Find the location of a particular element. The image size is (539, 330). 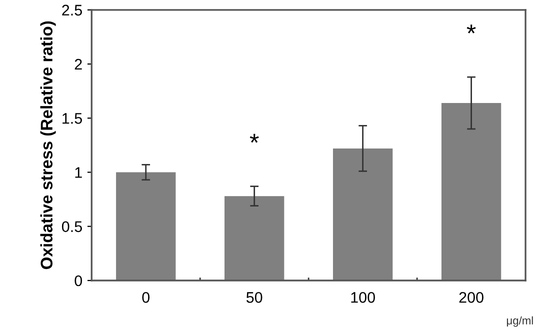

y-tick-label: 1.5 is located at coordinates (72, 118).